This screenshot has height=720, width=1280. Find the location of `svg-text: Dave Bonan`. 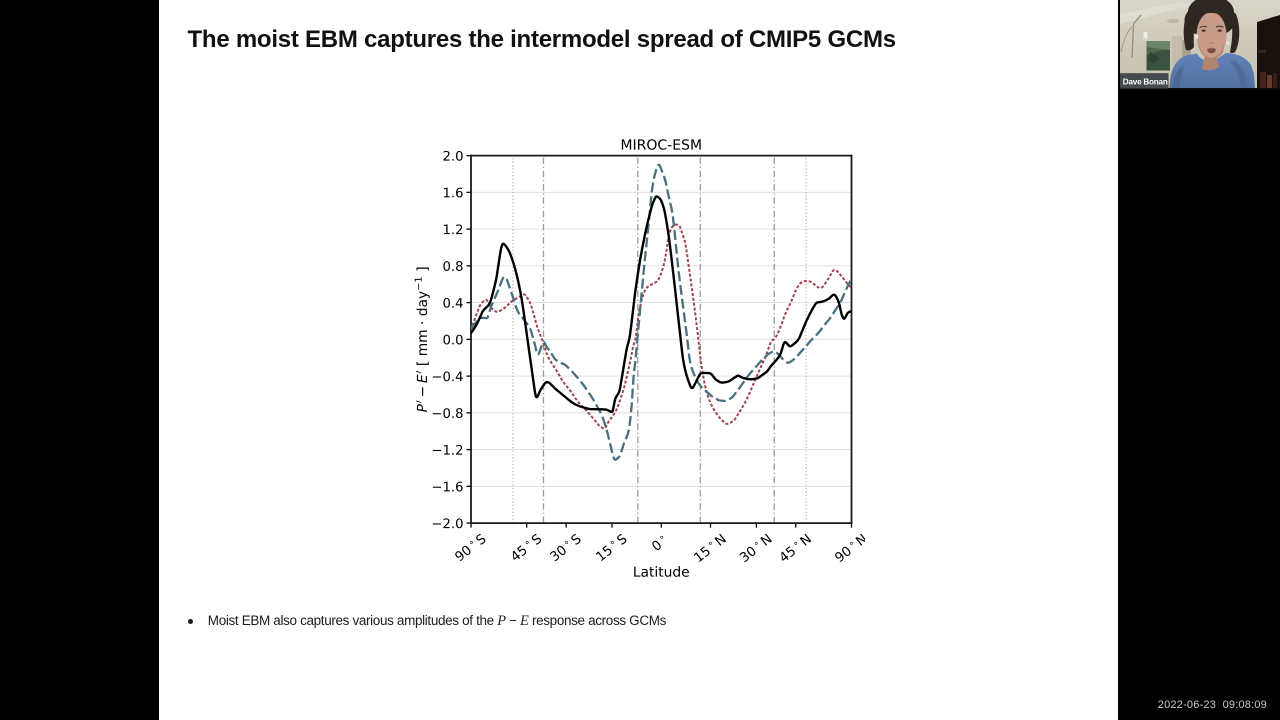

svg-text: Dave Bonan is located at coordinates (1145, 82).